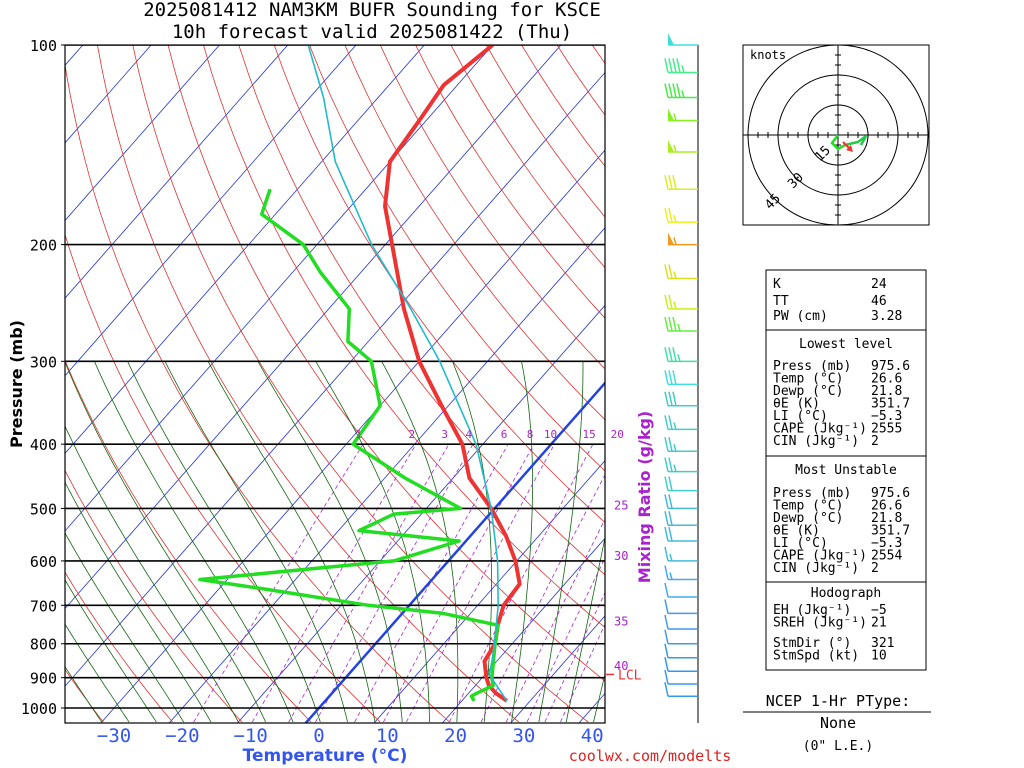  Describe the element at coordinates (816, 441) in the screenshot. I see `lowest-6-label: CIN (Jkg⁻¹)` at that location.